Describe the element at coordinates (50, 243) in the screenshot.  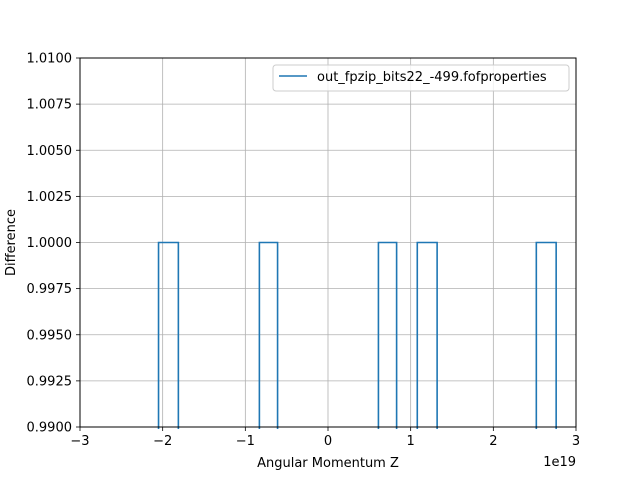
I see `y-tick-label: 1.0000` at that location.